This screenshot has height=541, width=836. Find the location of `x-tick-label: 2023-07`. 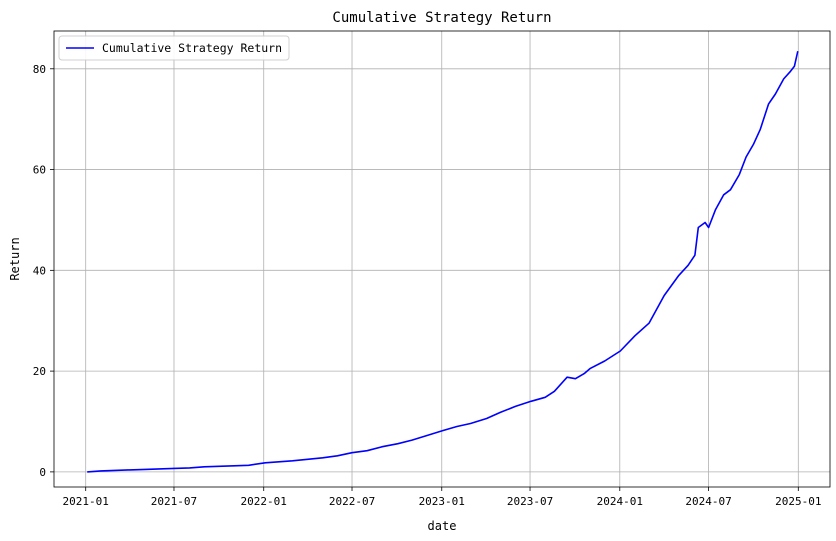

x-tick-label: 2023-07 is located at coordinates (530, 501).